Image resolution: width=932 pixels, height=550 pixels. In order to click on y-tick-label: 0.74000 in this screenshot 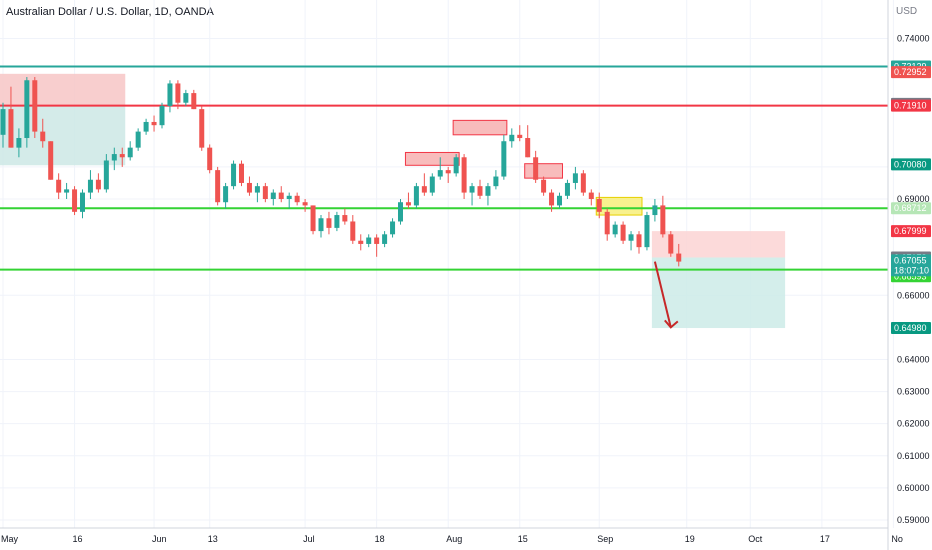, I will do `click(913, 39)`.